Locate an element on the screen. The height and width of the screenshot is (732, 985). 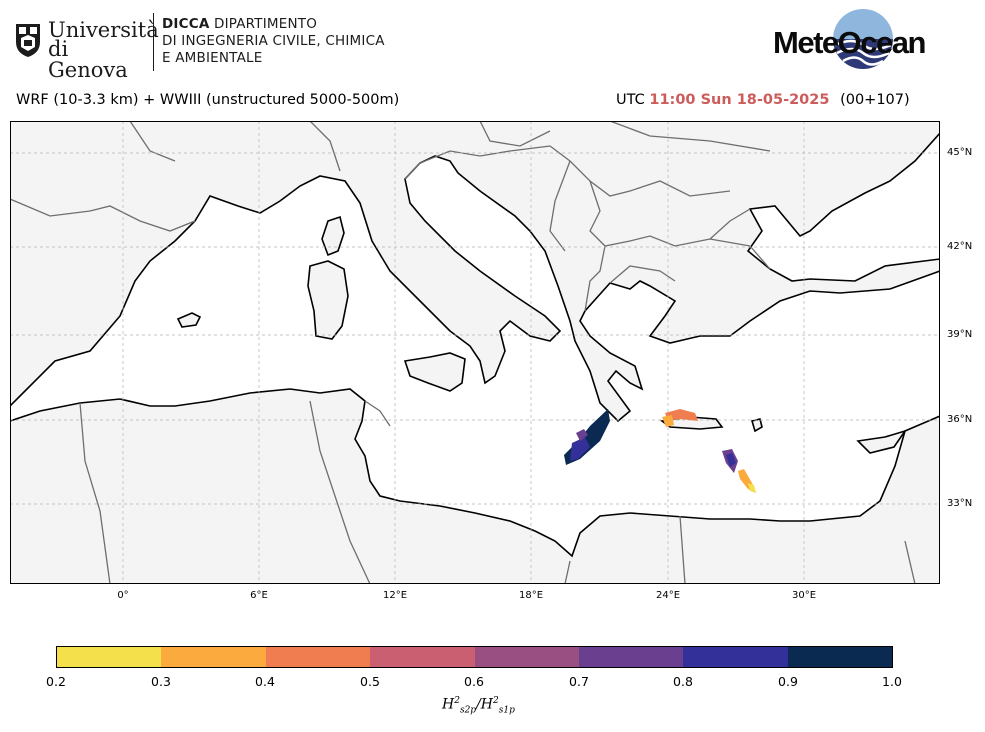
field-patch-crete-north is located at coordinates (681, 415).